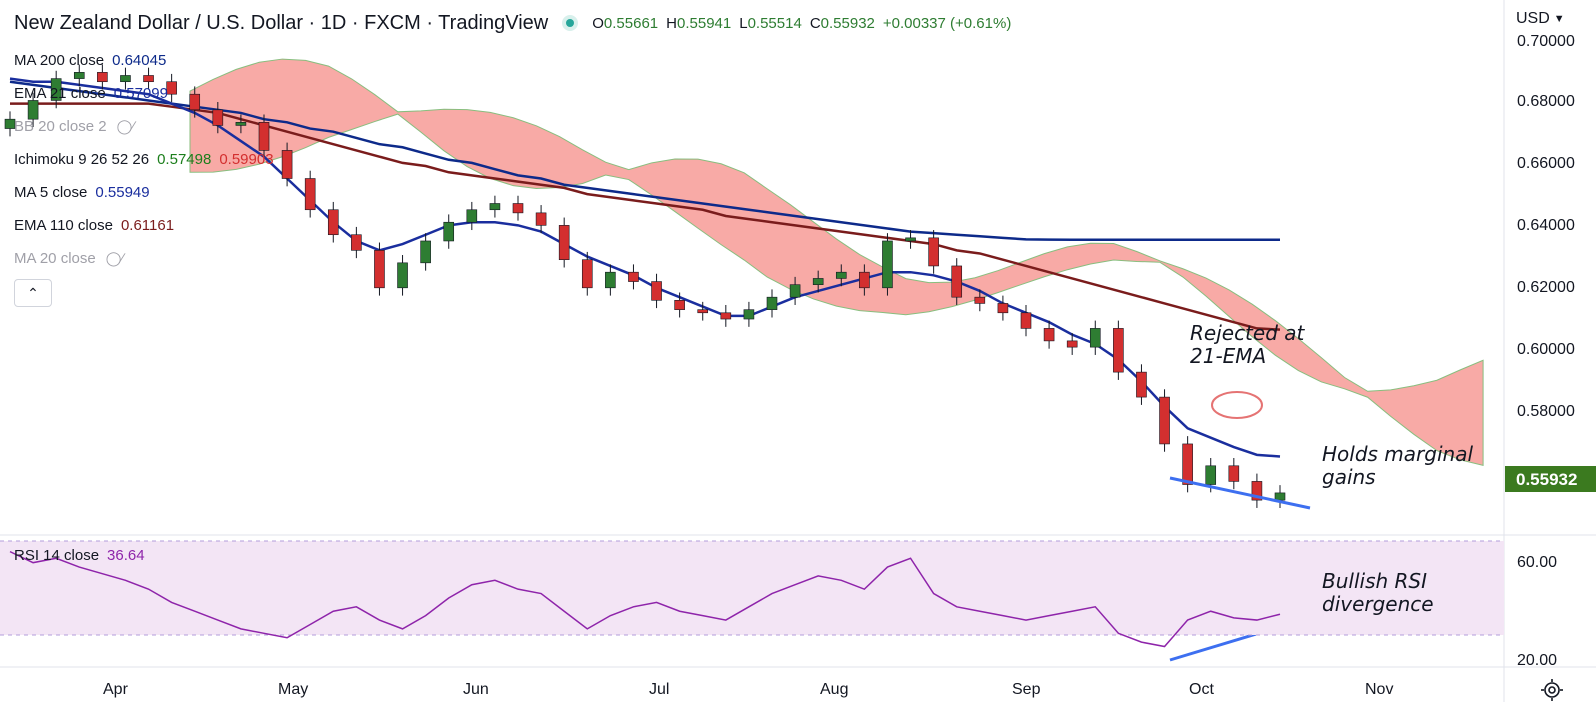 The image size is (1596, 702). I want to click on legend-ichimoku: Ichimoku 9 26 52 26 0.57498 0.59903, so click(144, 159).